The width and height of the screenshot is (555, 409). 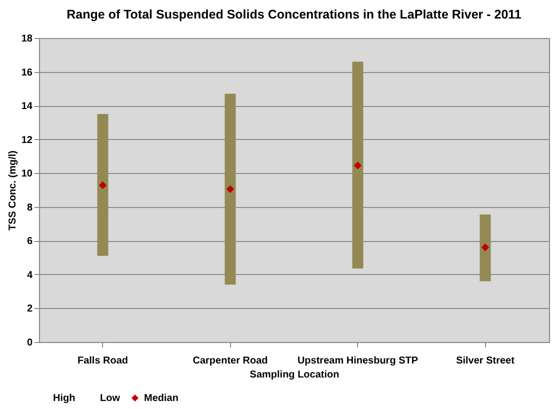 What do you see at coordinates (294, 15) in the screenshot?
I see `chart-title: Range of Total Suspended Solids Concentrations in the LaPlatte River - 2011` at bounding box center [294, 15].